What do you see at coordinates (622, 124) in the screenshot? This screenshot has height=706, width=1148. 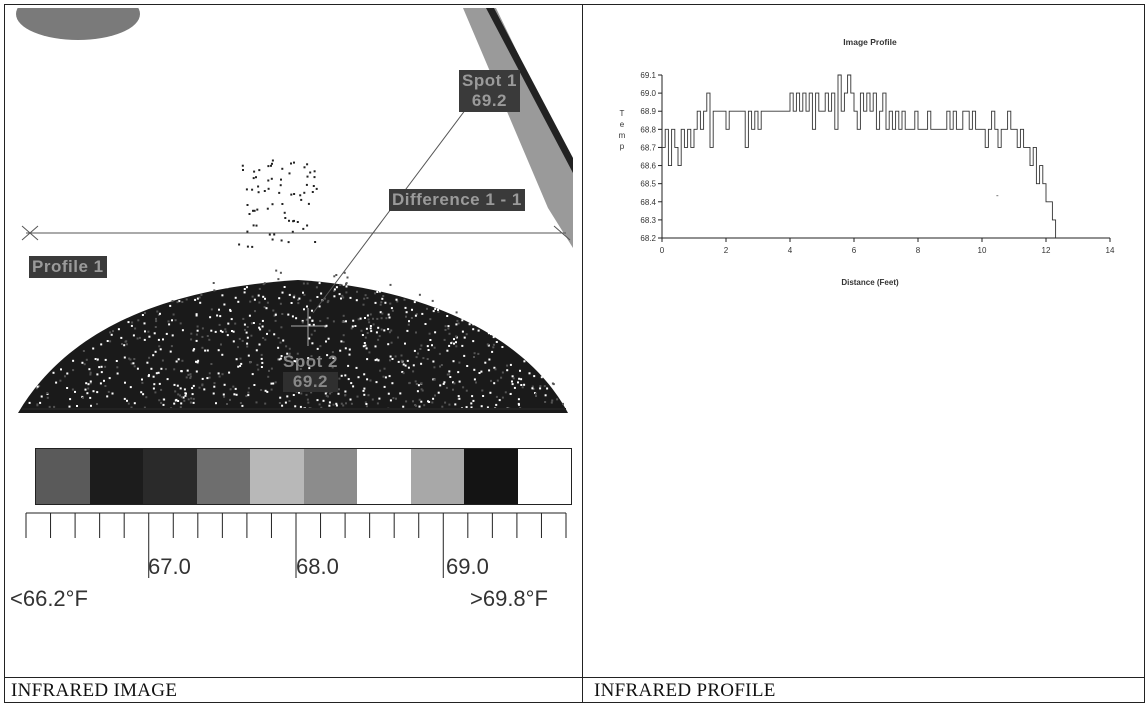 I see `y-axis-label-char: e` at bounding box center [622, 124].